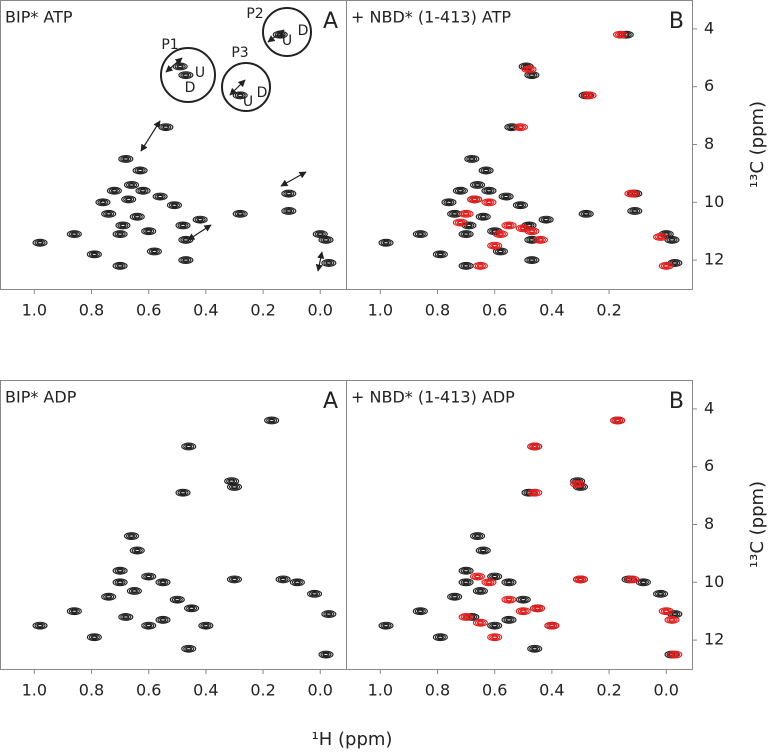  I want to click on annotation: P1, so click(169, 45).